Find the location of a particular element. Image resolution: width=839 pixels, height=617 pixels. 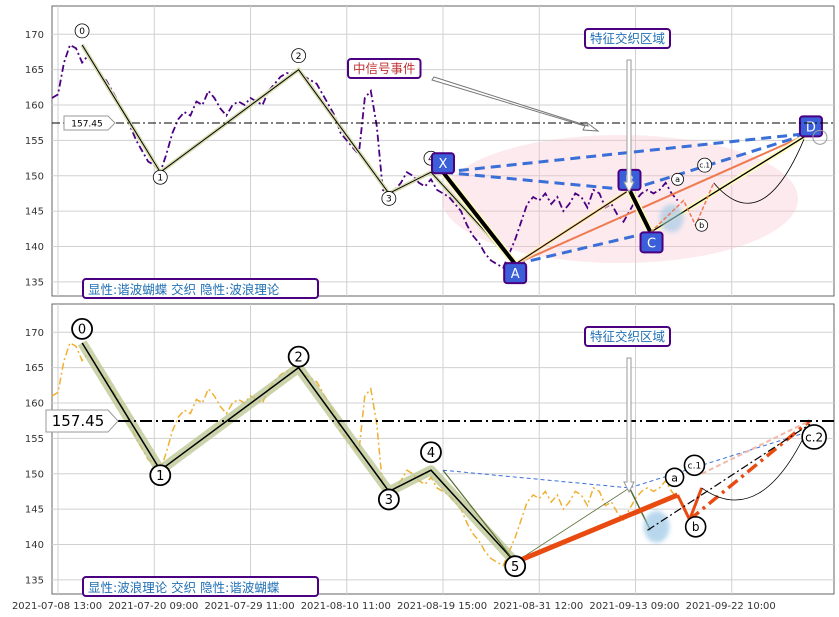

event-label-box is located at coordinates (384, 68).